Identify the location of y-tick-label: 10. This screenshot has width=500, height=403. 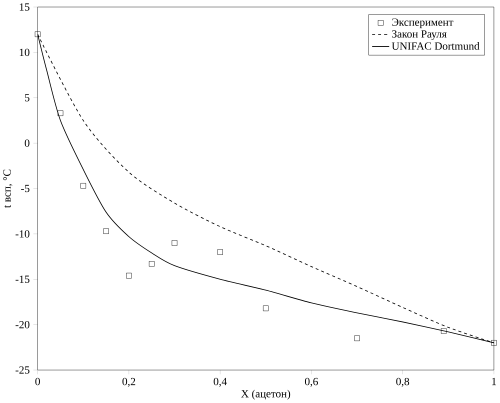
(25, 52).